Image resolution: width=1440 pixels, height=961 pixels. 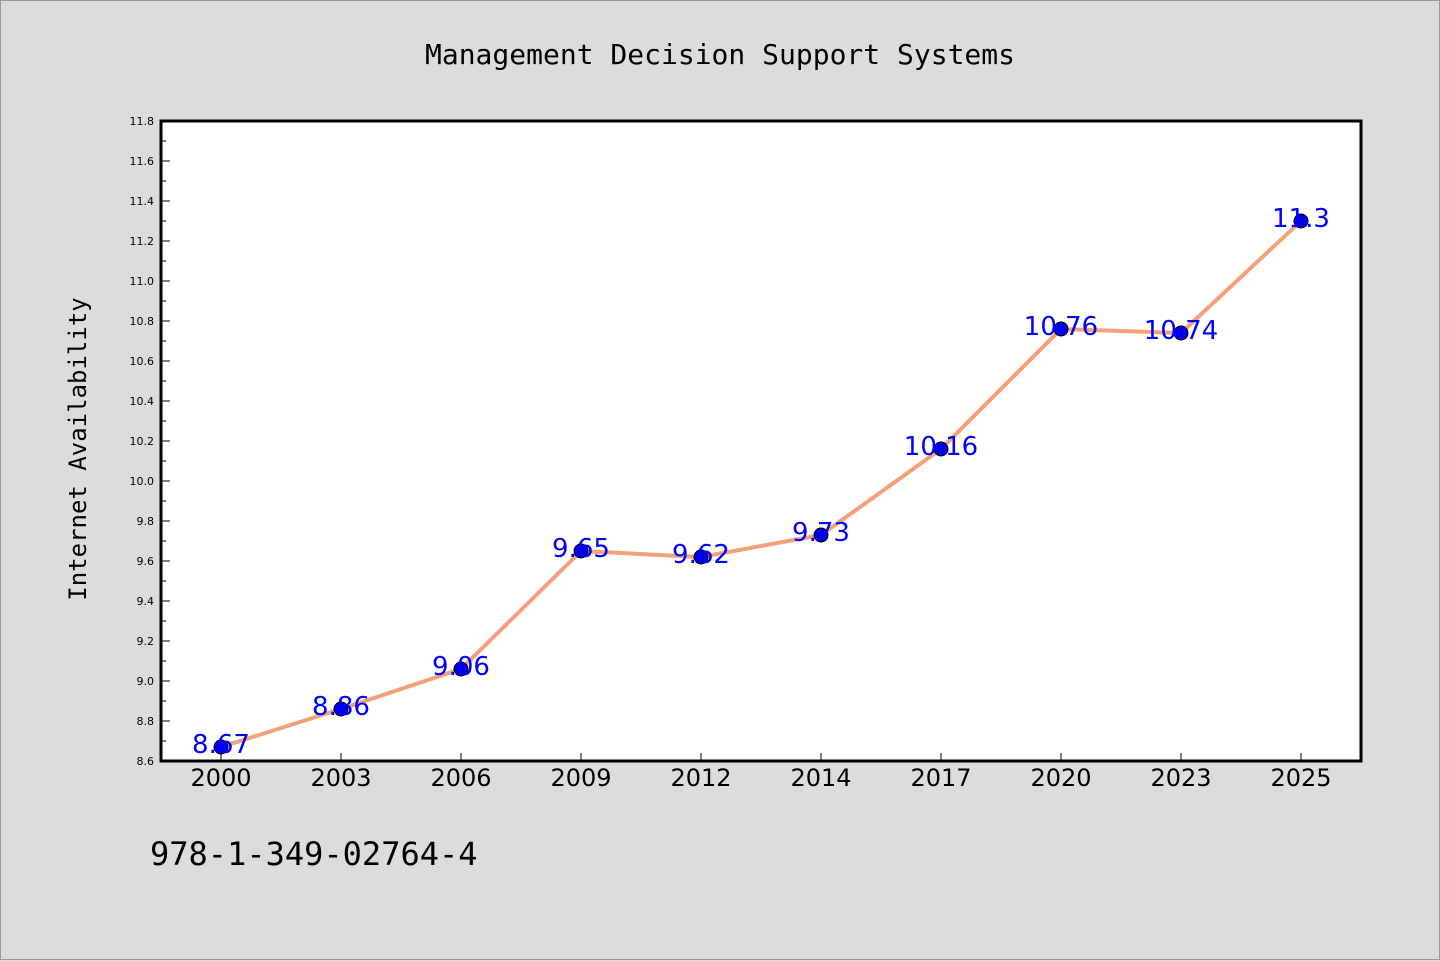 I want to click on data-label: 9.73, so click(x=821, y=533).